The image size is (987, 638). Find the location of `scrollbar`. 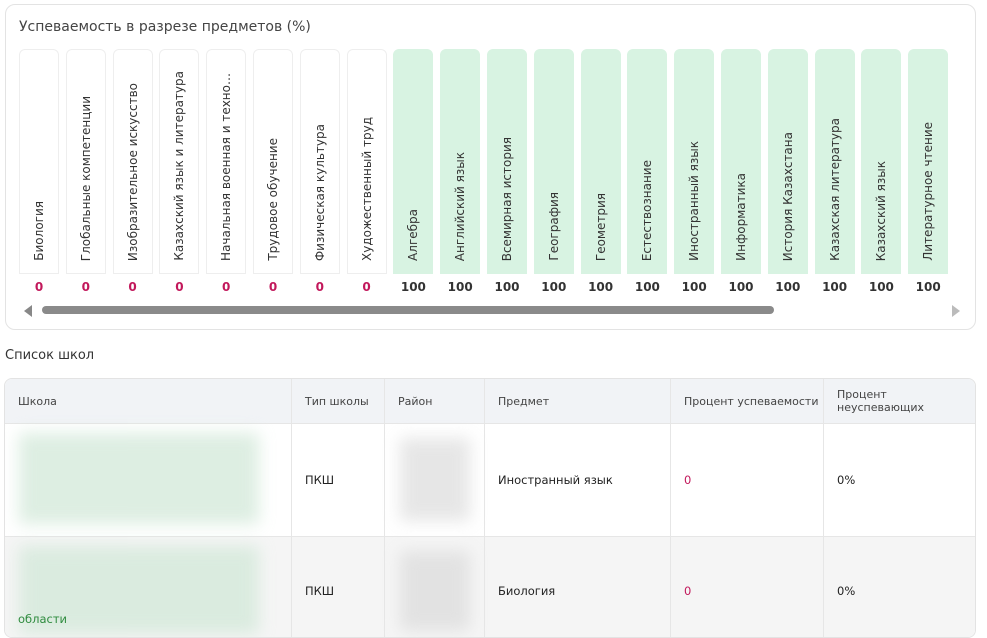

scrollbar is located at coordinates (492, 310).